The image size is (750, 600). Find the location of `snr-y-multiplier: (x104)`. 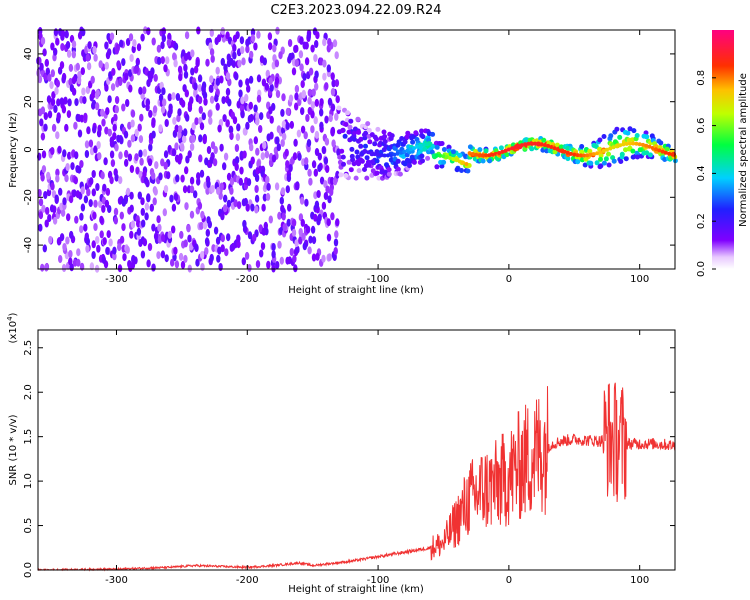

snr-y-multiplier: (x104) is located at coordinates (12, 327).